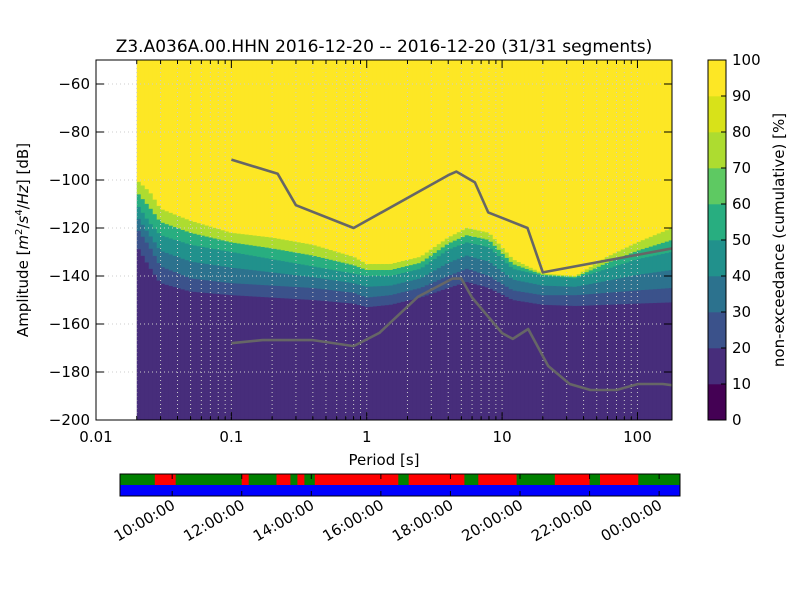  I want to click on colorbar-segment, so click(717, 222).